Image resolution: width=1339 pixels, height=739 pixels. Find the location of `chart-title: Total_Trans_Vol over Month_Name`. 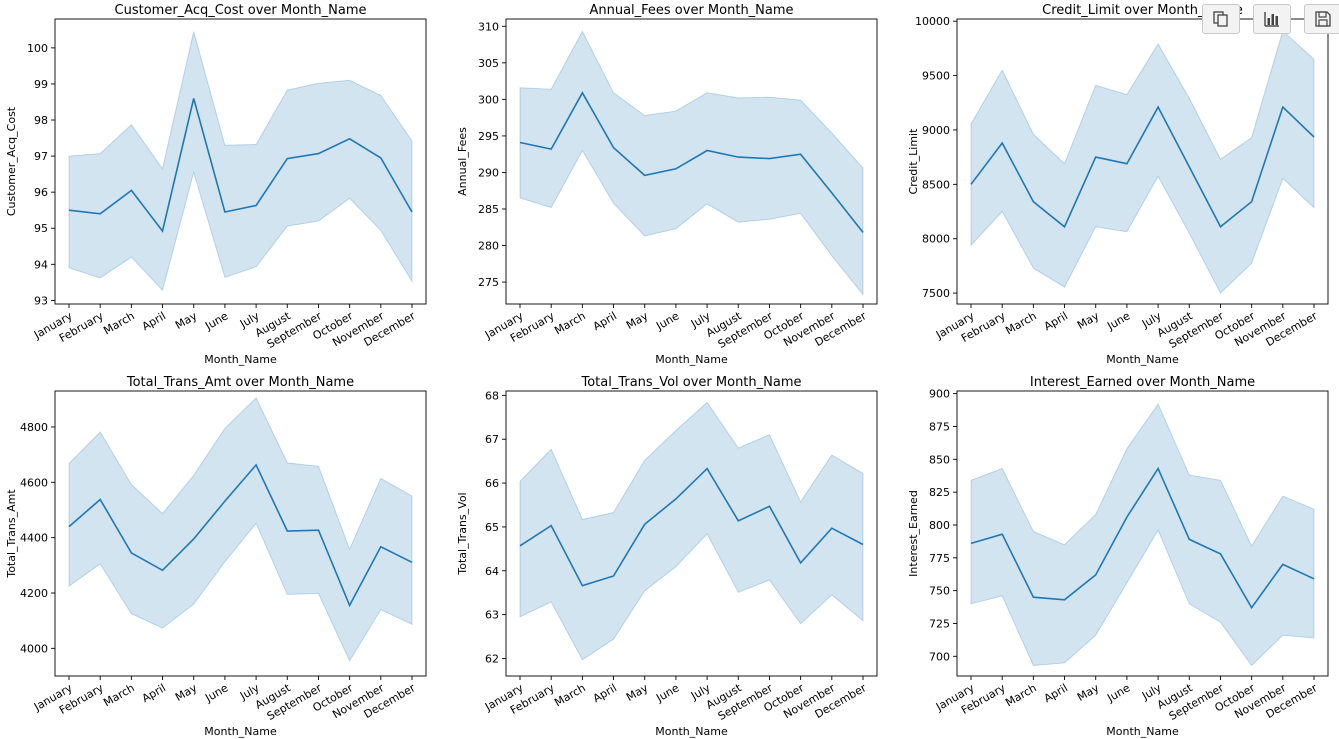

chart-title: Total_Trans_Vol over Month_Name is located at coordinates (690, 382).